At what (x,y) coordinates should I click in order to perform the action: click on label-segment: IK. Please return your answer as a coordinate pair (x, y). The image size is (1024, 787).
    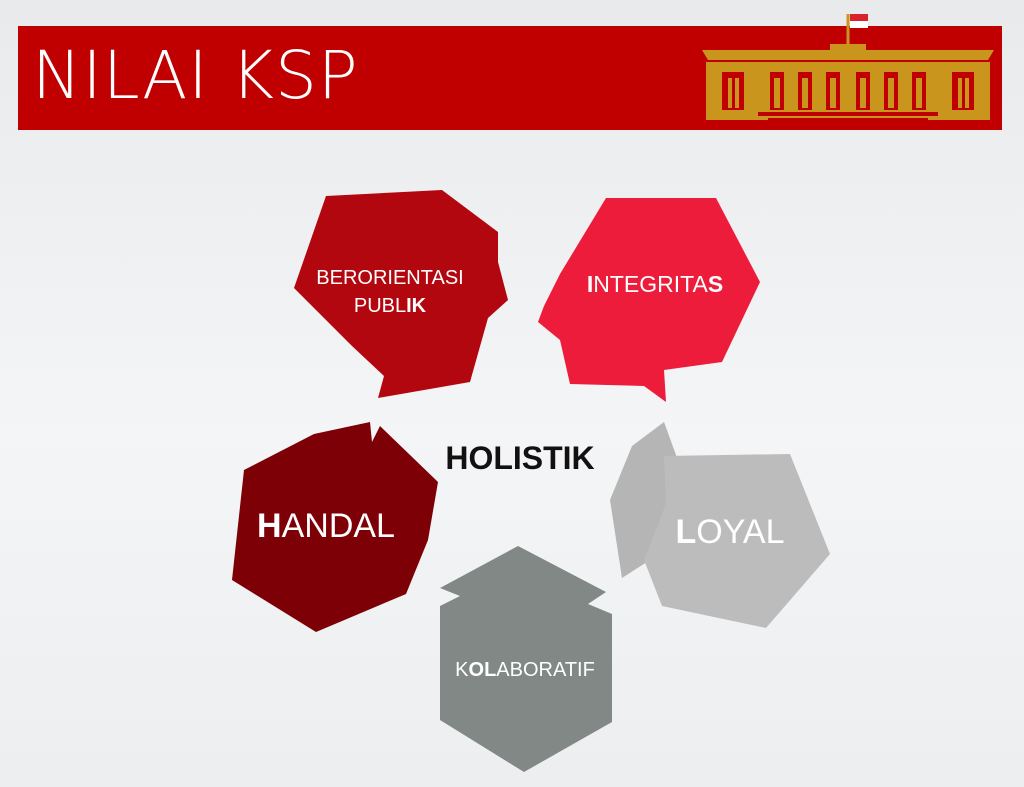
    Looking at the image, I should click on (416, 306).